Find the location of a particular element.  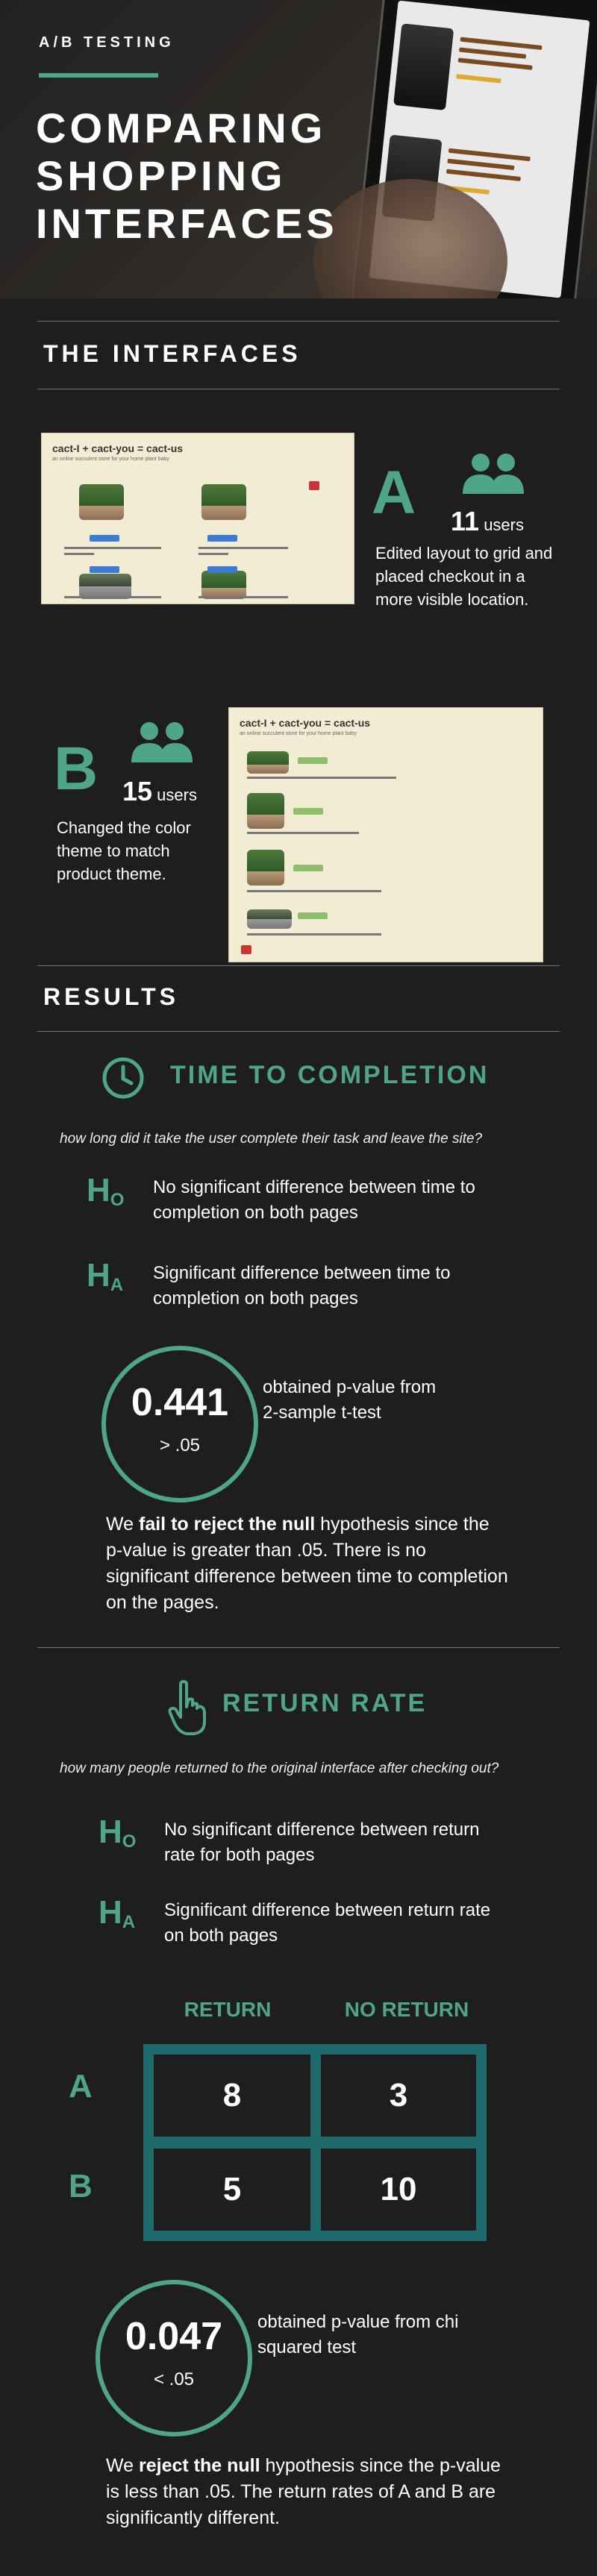

table-row-label-b: B is located at coordinates (81, 2186).